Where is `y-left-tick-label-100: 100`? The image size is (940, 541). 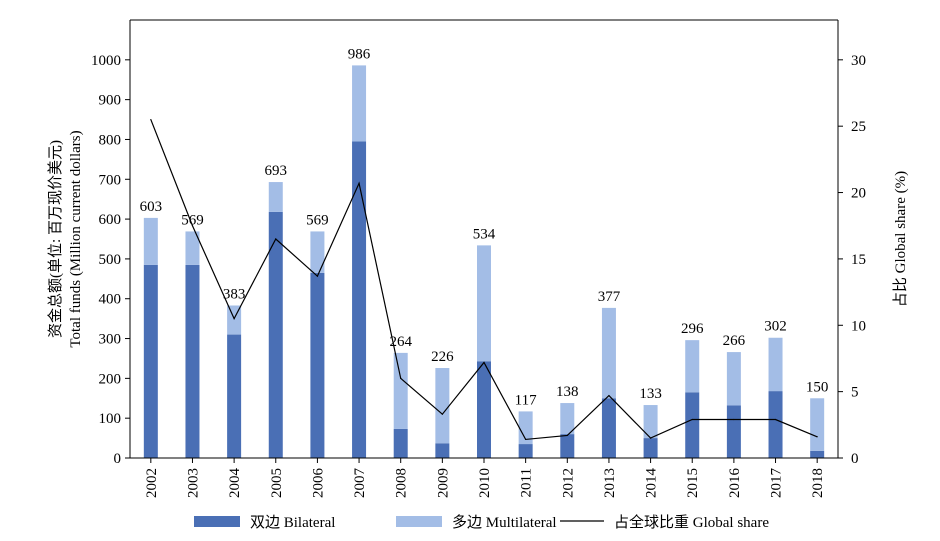
y-left-tick-label-100: 100 is located at coordinates (110, 419).